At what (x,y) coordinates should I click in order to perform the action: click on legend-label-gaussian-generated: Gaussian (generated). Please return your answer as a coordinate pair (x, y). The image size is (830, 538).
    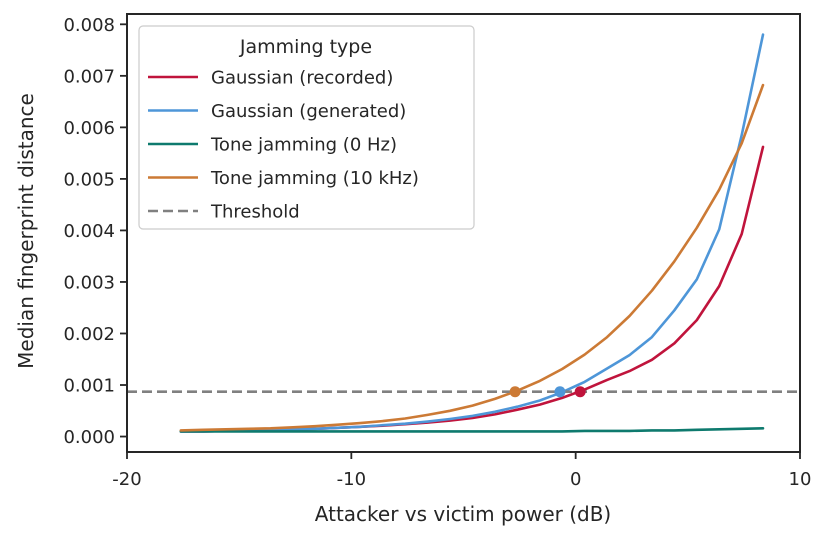
    Looking at the image, I should click on (308, 111).